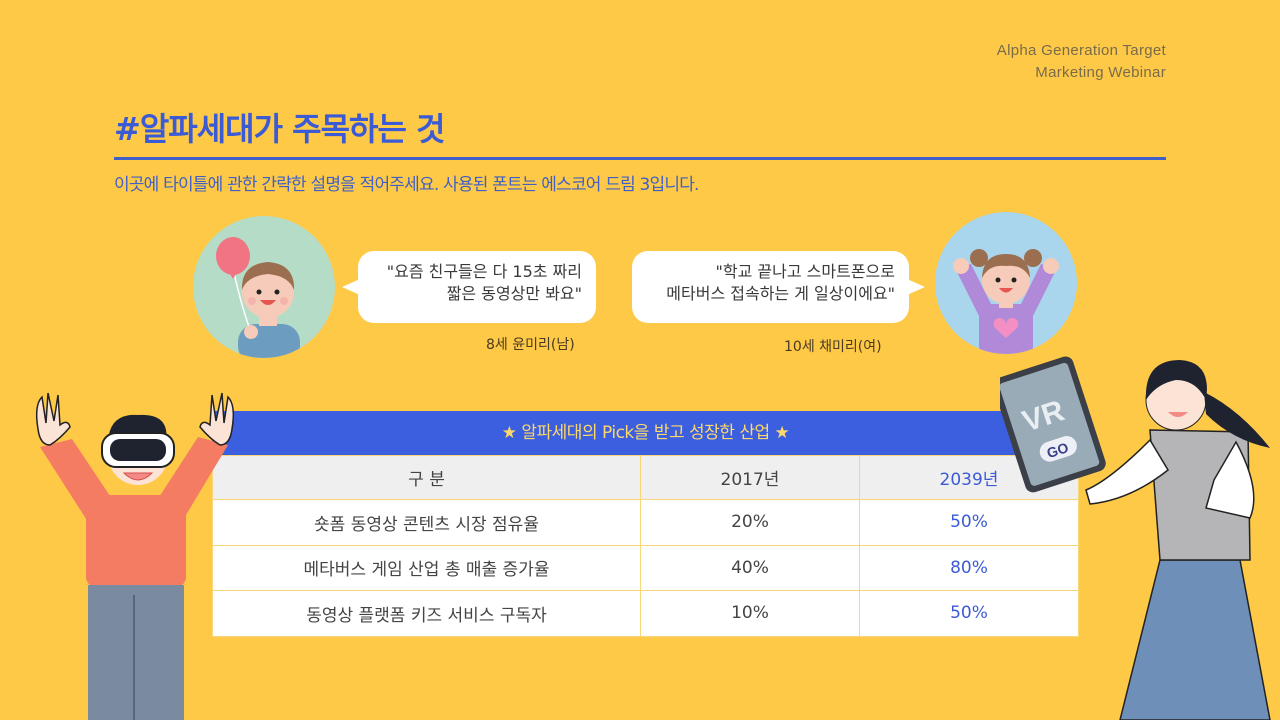  Describe the element at coordinates (426, 477) in the screenshot. I see `column-header-category: 구 분` at that location.